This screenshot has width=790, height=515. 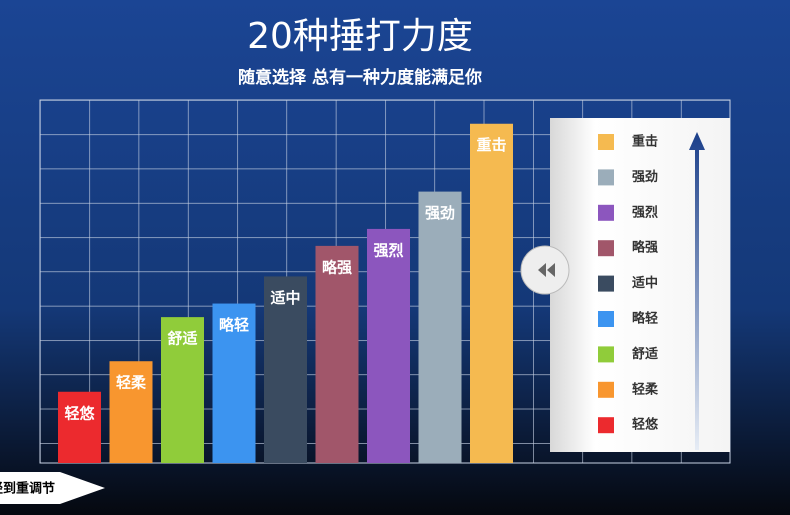 I want to click on legend-panel, so click(x=640, y=285).